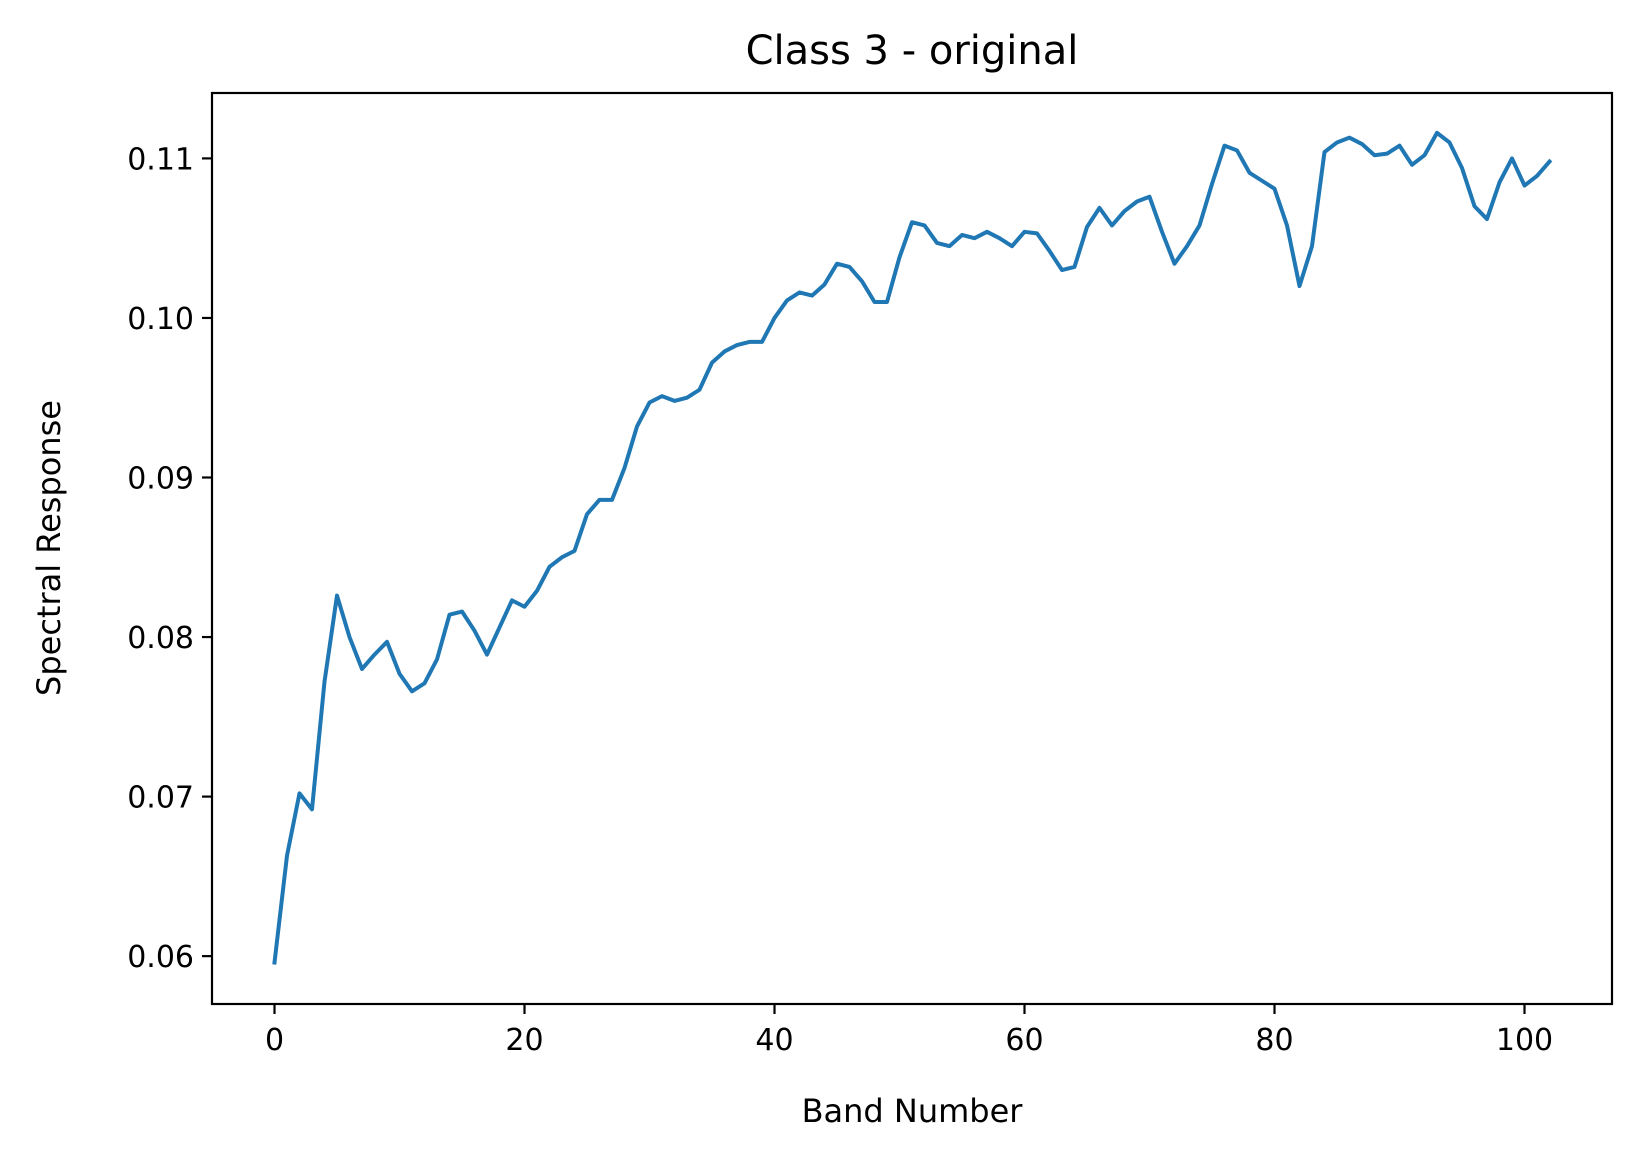  What do you see at coordinates (1524, 1040) in the screenshot?
I see `x-tick-label: 100` at bounding box center [1524, 1040].